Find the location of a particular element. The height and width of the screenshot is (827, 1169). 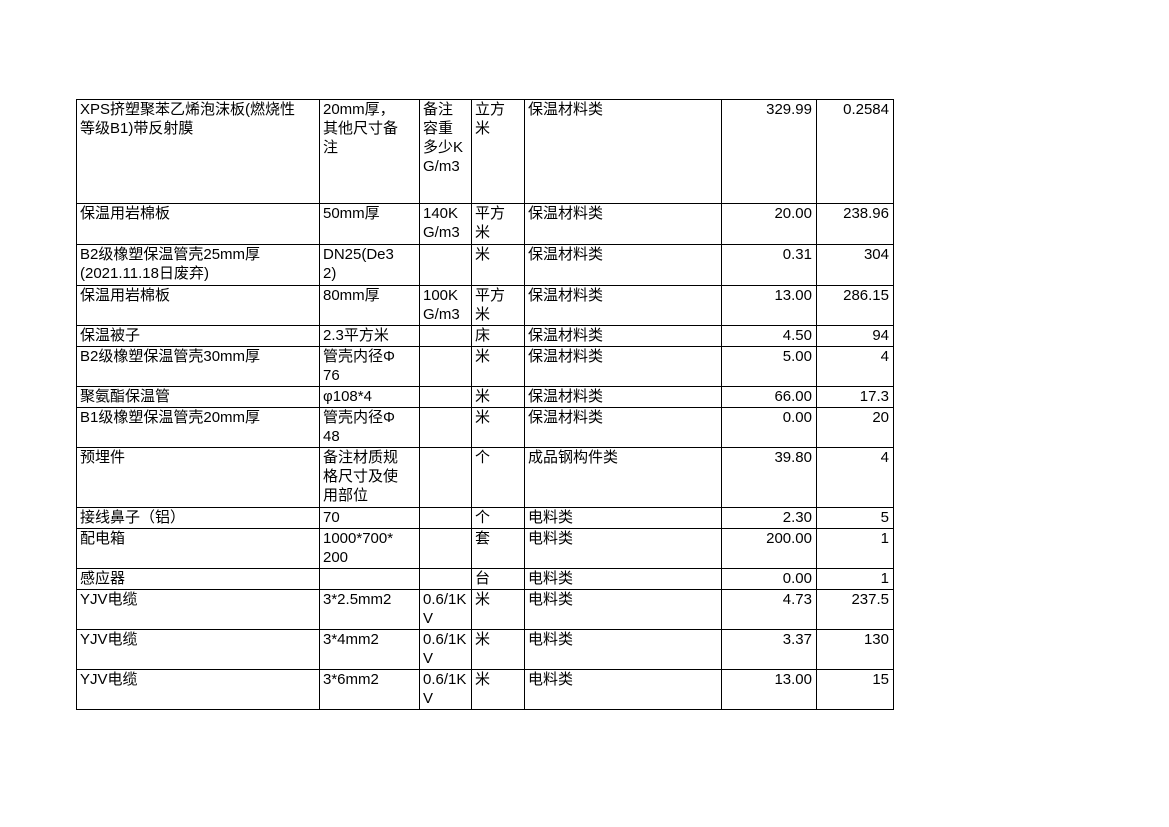

table-row: 保温被子 2.3平方米 床 保温材料类 4.50 94 is located at coordinates (485, 336).